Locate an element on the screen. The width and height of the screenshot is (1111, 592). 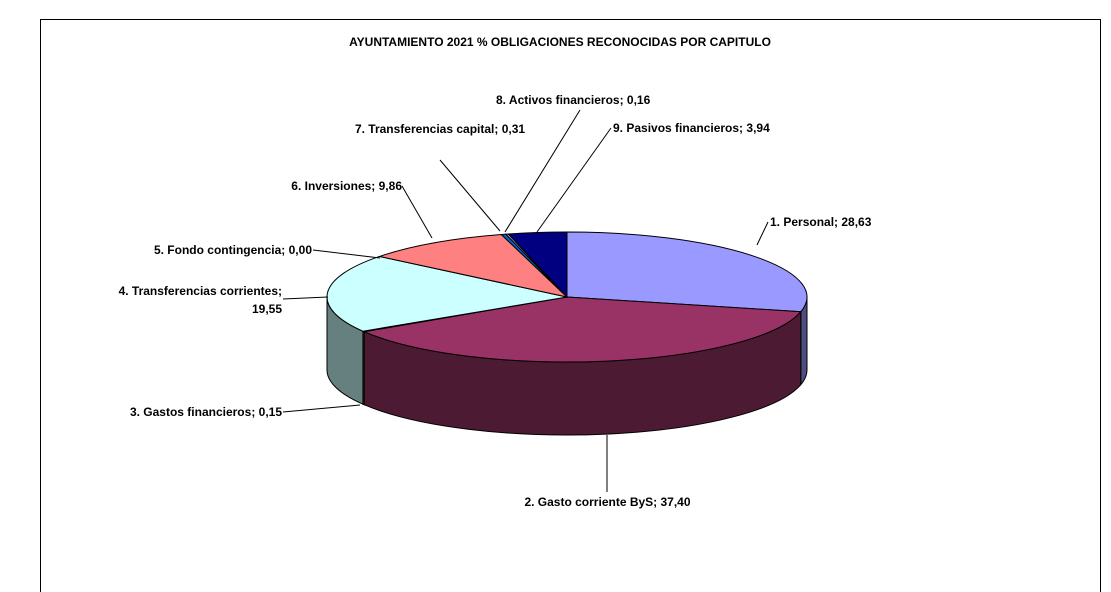
data-label: 7. Transferencias capital; 0,31 is located at coordinates (440, 129).